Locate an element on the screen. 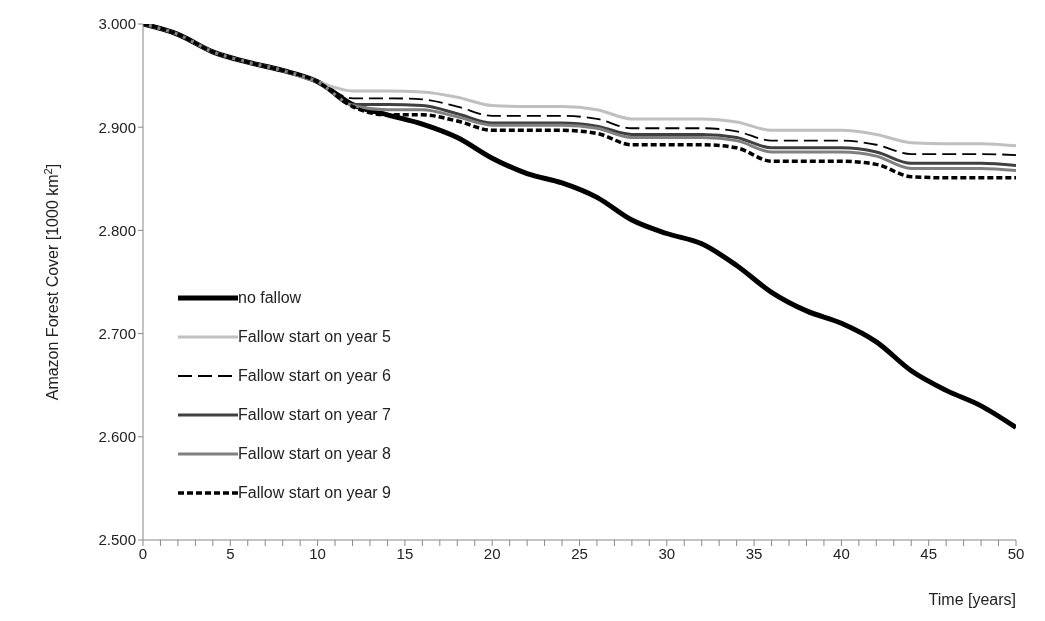 This screenshot has width=1045, height=621. y-tick-label: 2.600 is located at coordinates (117, 437).